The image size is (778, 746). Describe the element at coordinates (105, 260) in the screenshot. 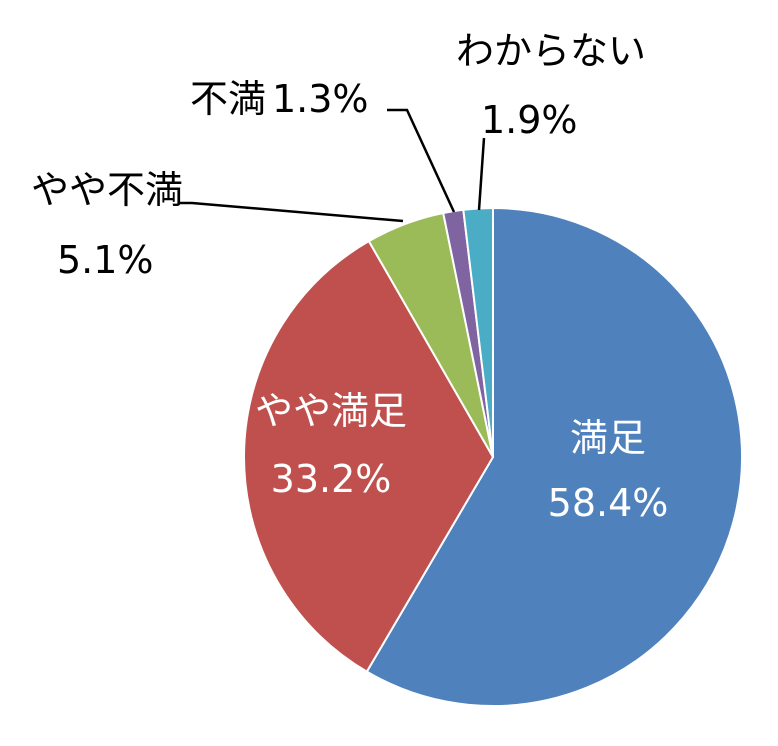

I see `label-yaya-fuman-value: 5.1%` at that location.